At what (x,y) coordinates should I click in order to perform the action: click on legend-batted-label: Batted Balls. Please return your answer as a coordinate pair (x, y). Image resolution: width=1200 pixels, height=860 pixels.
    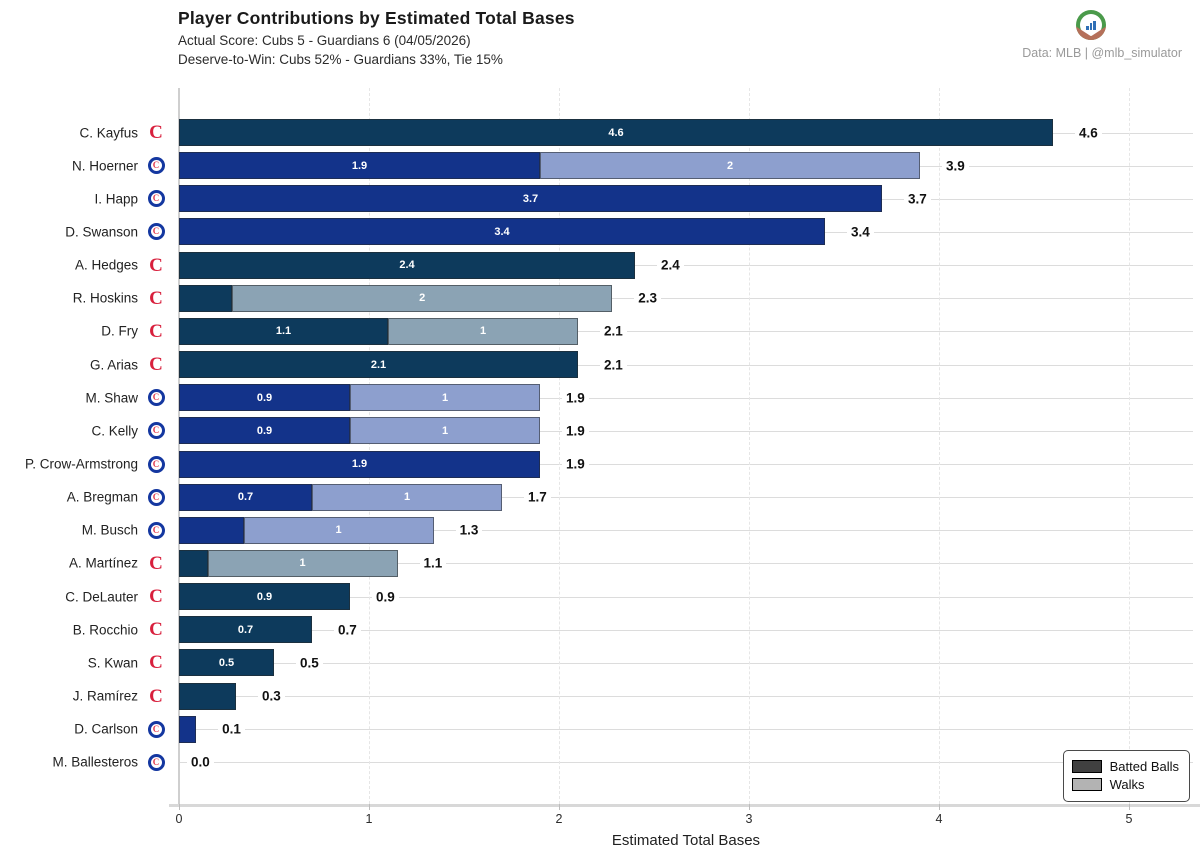
    Looking at the image, I should click on (1144, 766).